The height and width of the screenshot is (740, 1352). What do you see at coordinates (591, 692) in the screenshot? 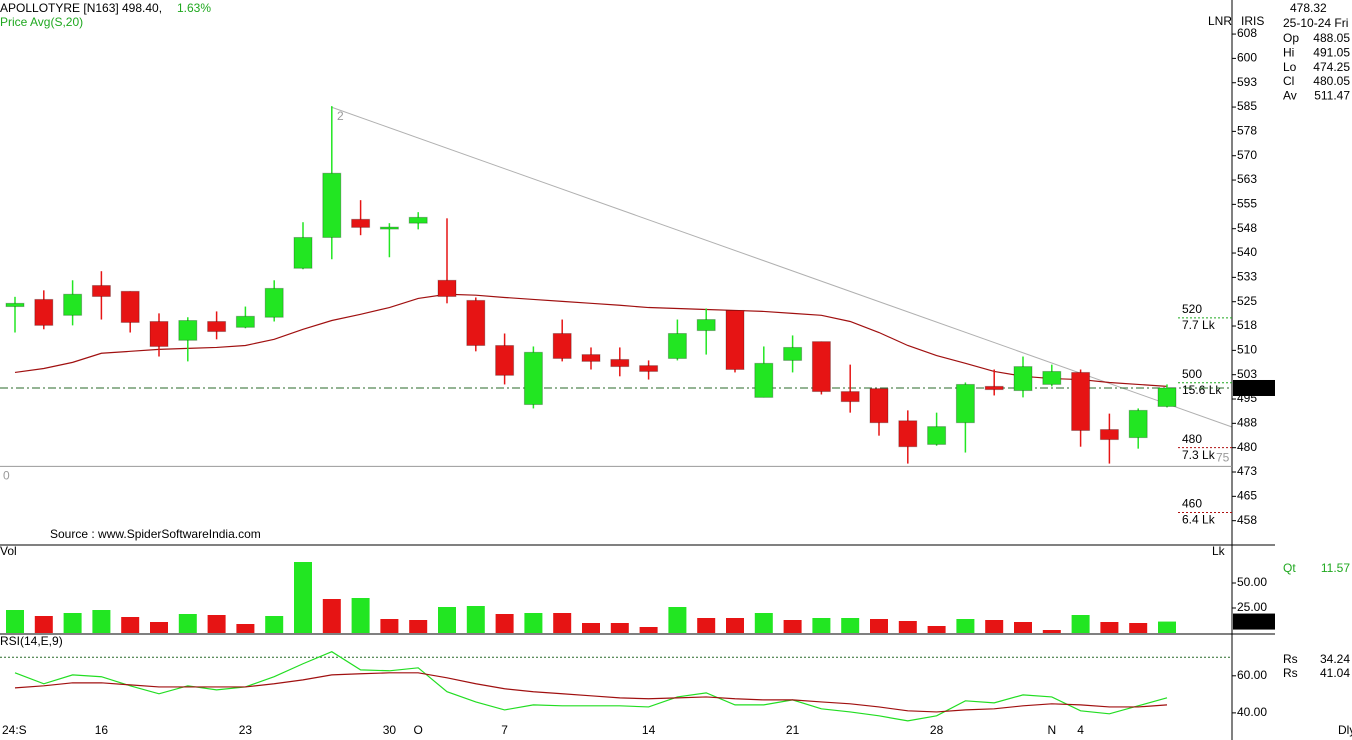
I see `rsi-line` at bounding box center [591, 692].